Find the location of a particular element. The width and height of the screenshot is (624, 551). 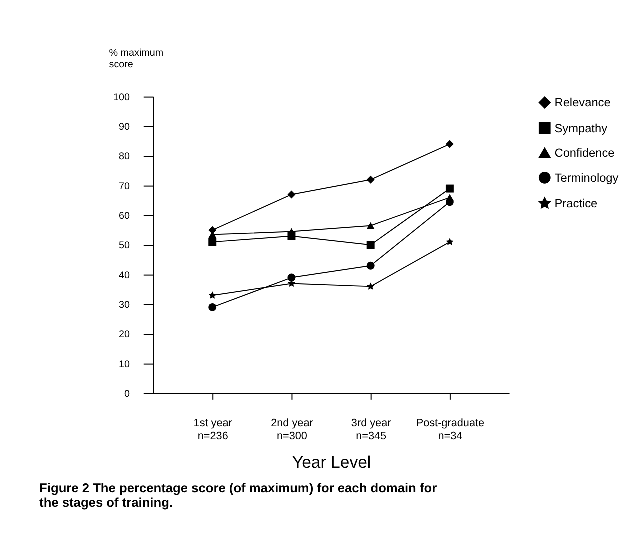

legend-label: Practice is located at coordinates (576, 203).